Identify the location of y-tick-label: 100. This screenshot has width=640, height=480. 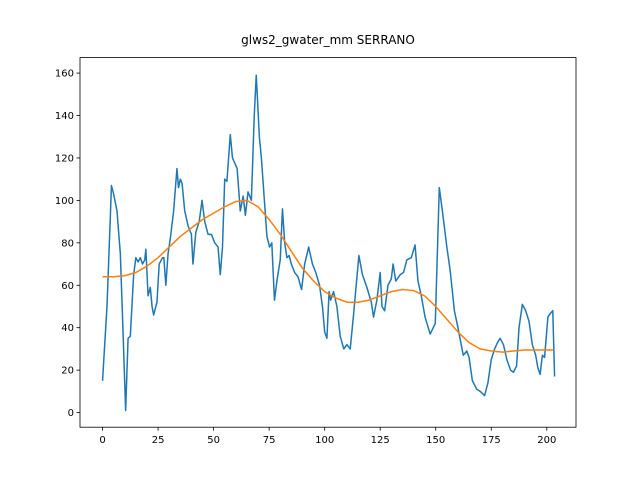
(64, 201).